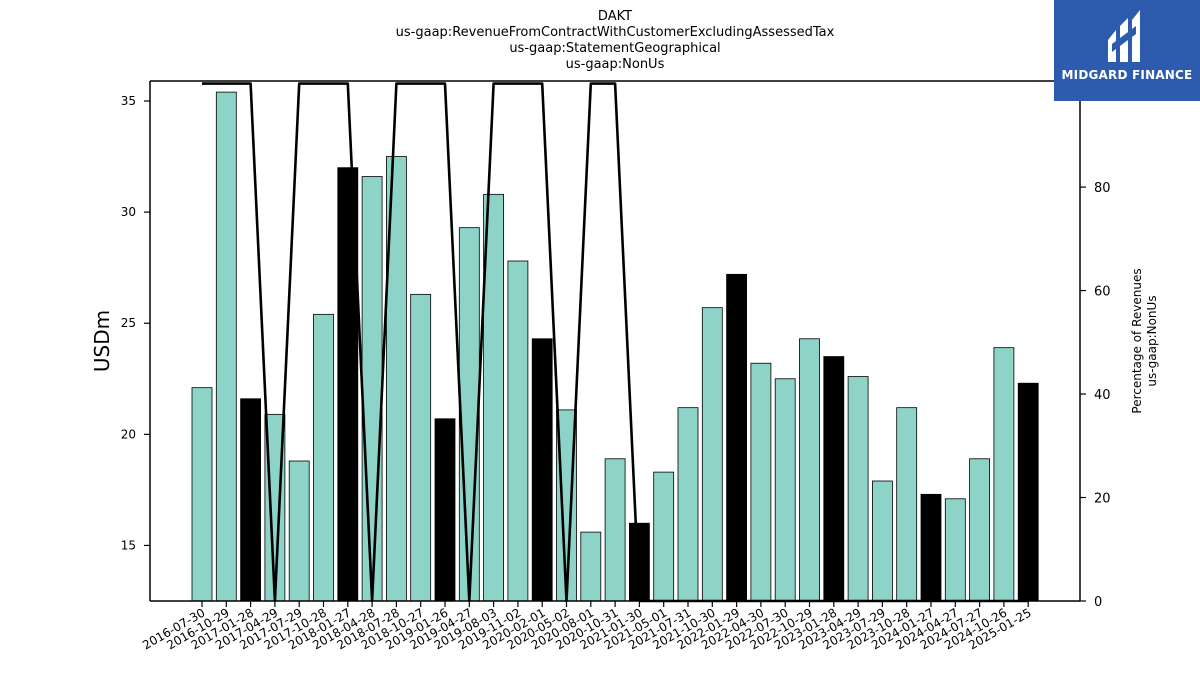 This screenshot has width=1200, height=675. What do you see at coordinates (614, 48) in the screenshot?
I see `chart-title-line: us-gaap:StatementGeographical` at bounding box center [614, 48].